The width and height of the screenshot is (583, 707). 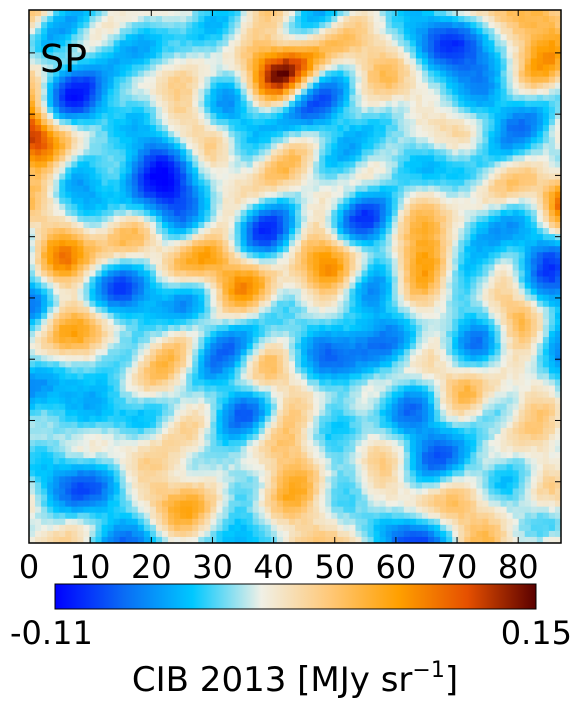 What do you see at coordinates (295, 596) in the screenshot?
I see `colorbar` at bounding box center [295, 596].